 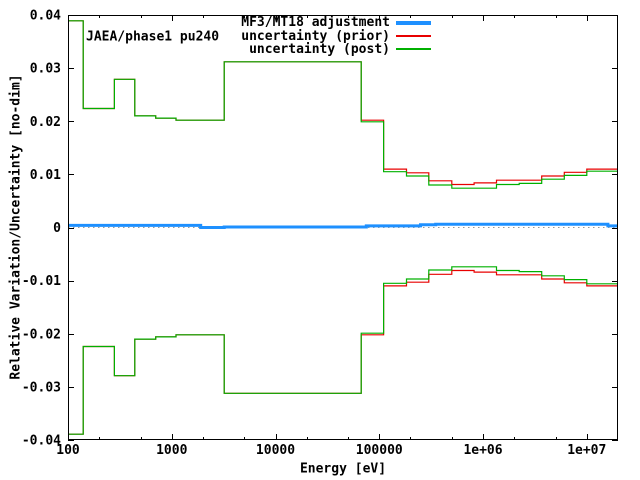 I want to click on y-tick-label: 0, so click(x=57, y=228).